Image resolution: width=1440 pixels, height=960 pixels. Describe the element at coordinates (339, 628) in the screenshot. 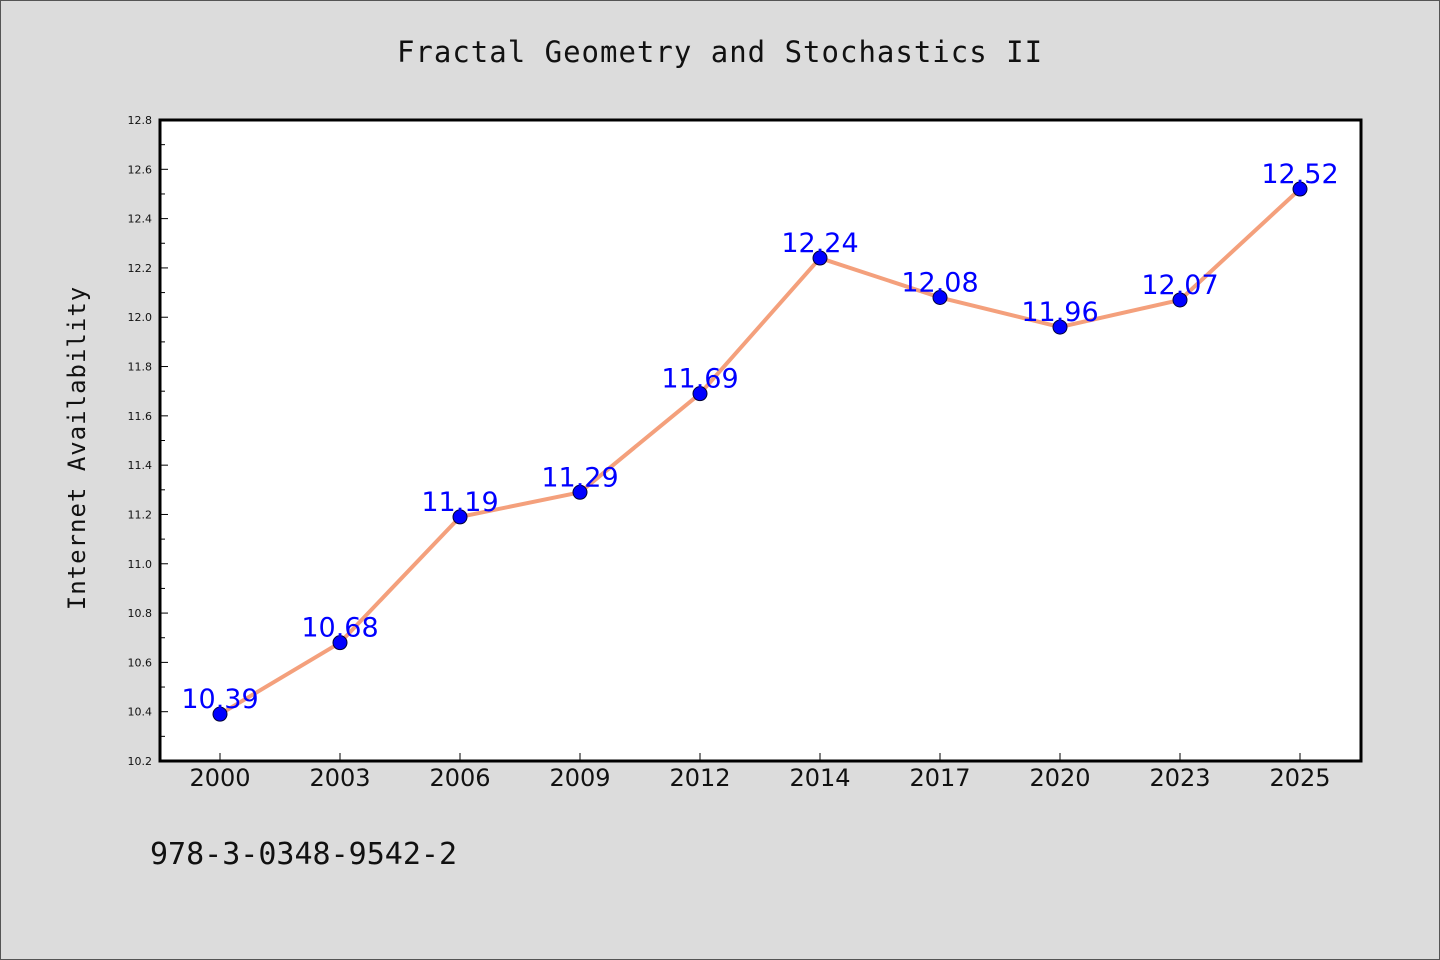

I see `data-label: 10.68` at that location.